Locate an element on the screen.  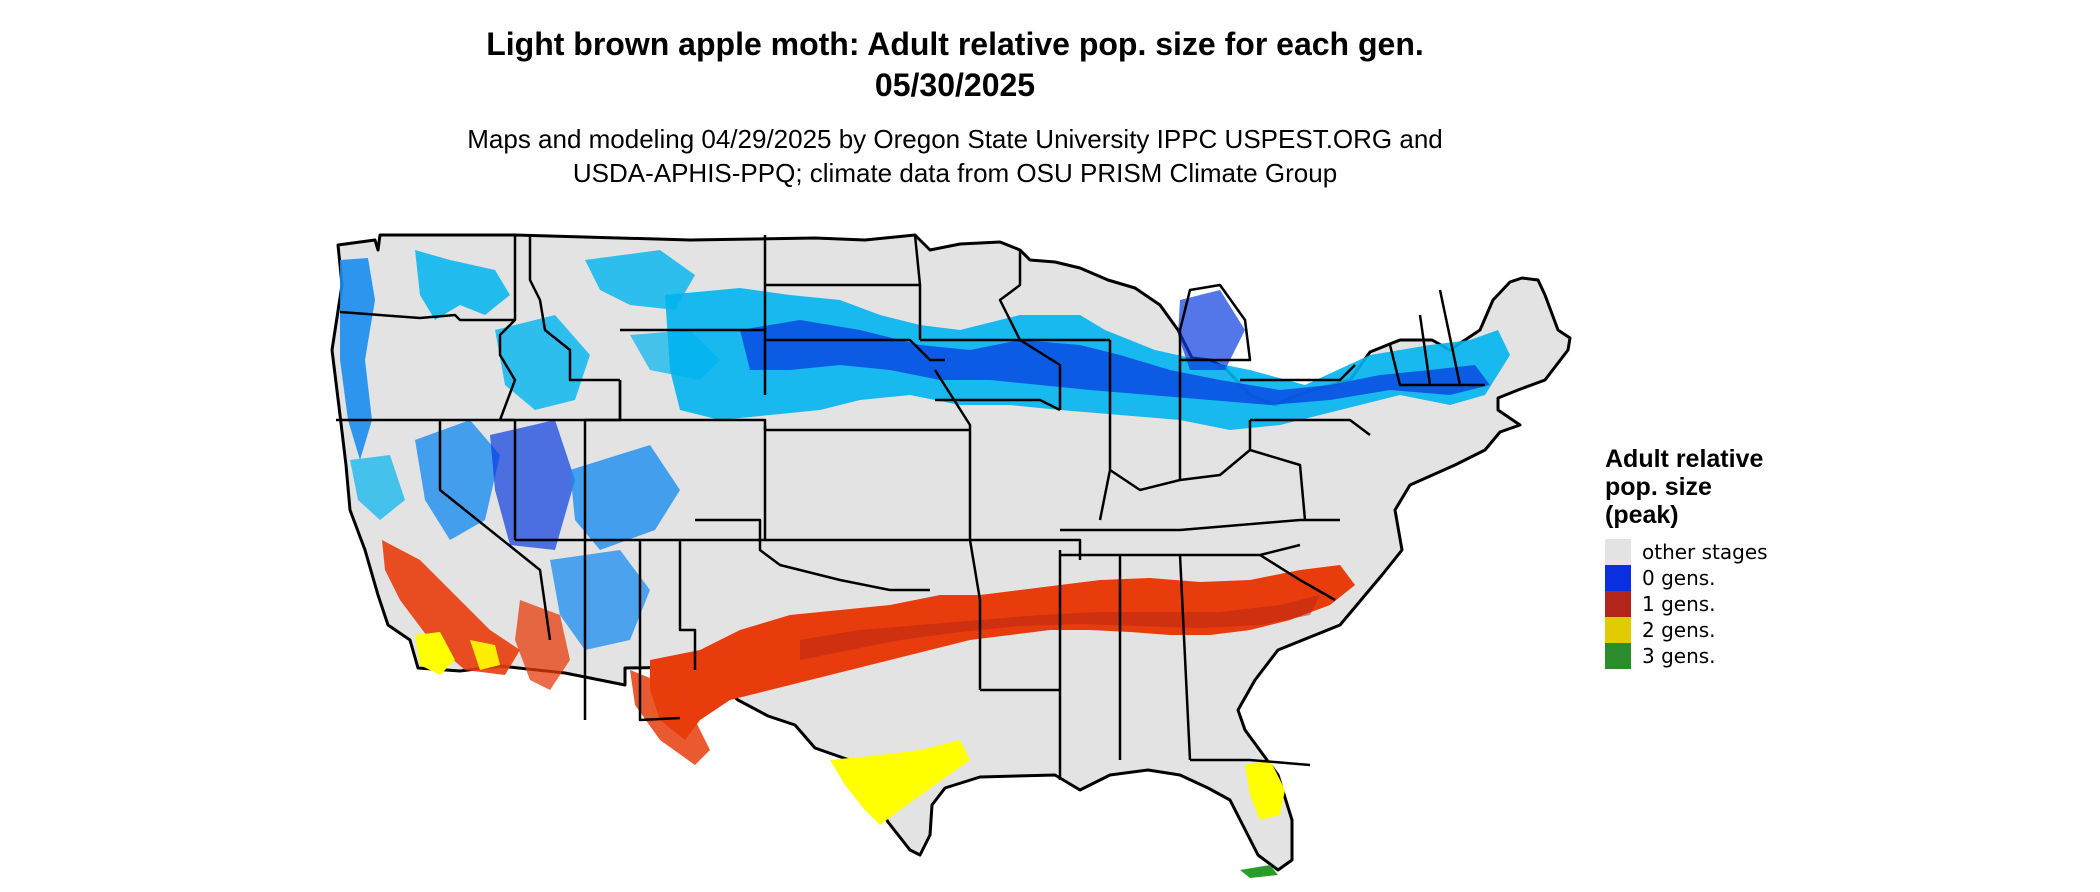
band-0gen-inland-nw is located at coordinates (462, 285).